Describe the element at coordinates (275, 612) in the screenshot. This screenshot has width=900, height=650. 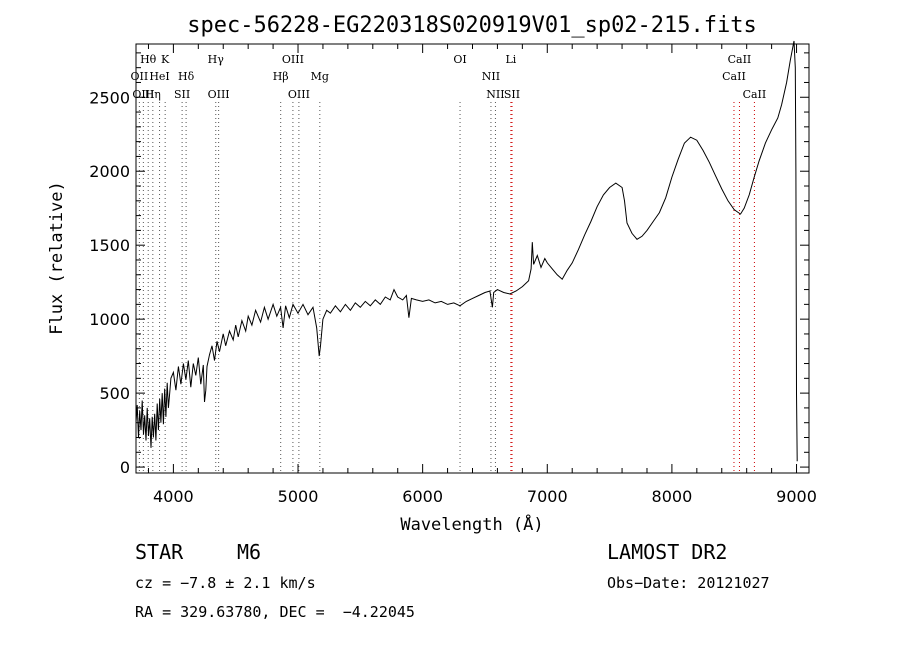
I see `coordinates: RA = 329.63780, DEC = −4.22045` at that location.